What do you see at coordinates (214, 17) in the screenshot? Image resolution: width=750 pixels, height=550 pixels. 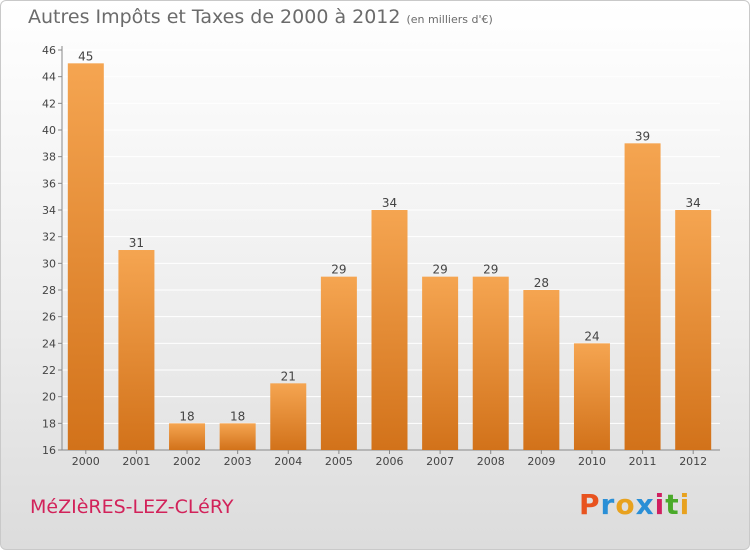 I see `chart-title: Autres Impôts et Taxes de 2000 à 2012` at bounding box center [214, 17].